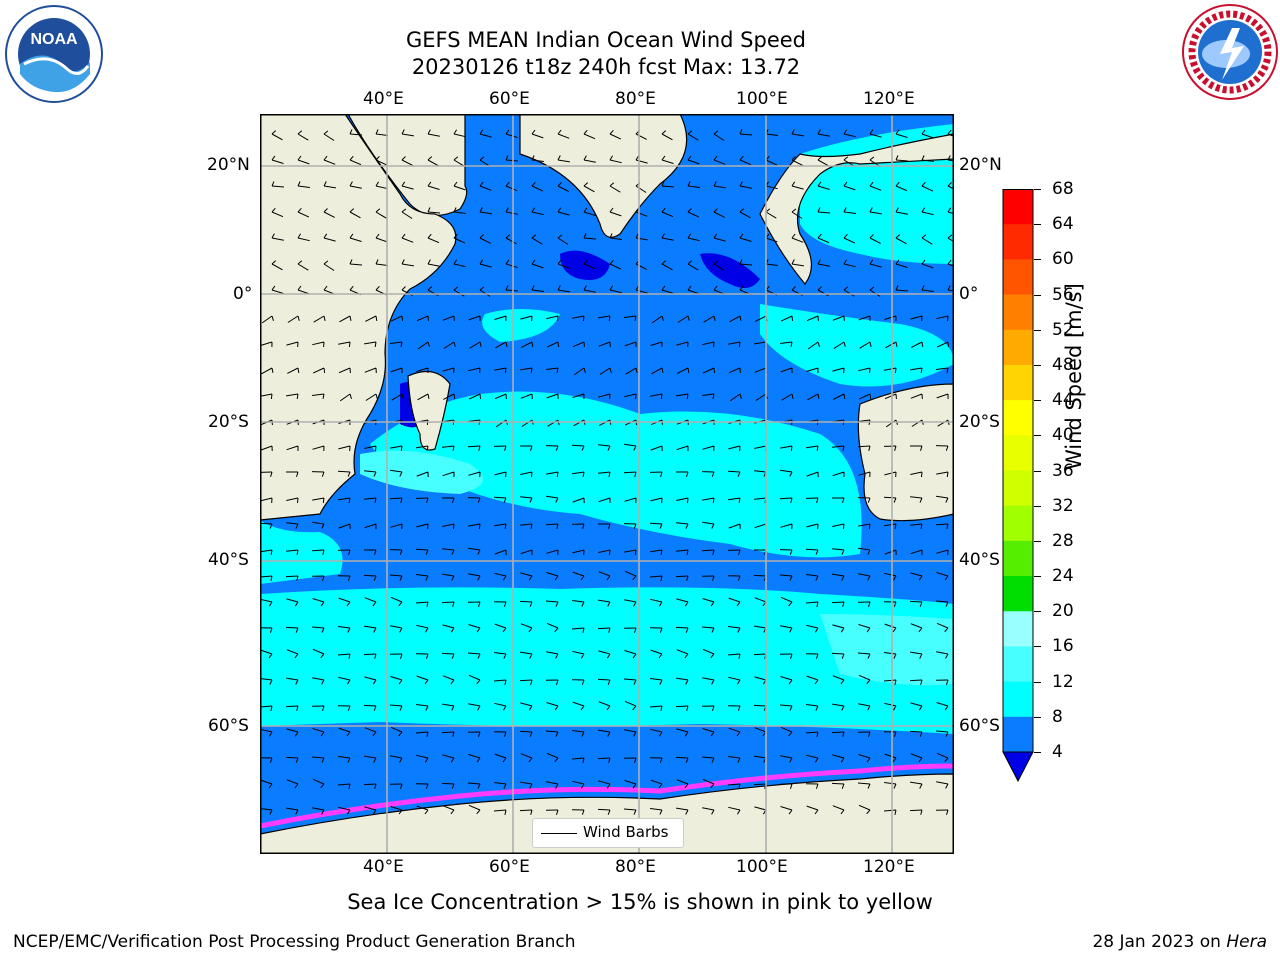 The width and height of the screenshot is (1280, 960). What do you see at coordinates (1063, 259) in the screenshot?
I see `colorbar-tick-label: 60` at bounding box center [1063, 259].